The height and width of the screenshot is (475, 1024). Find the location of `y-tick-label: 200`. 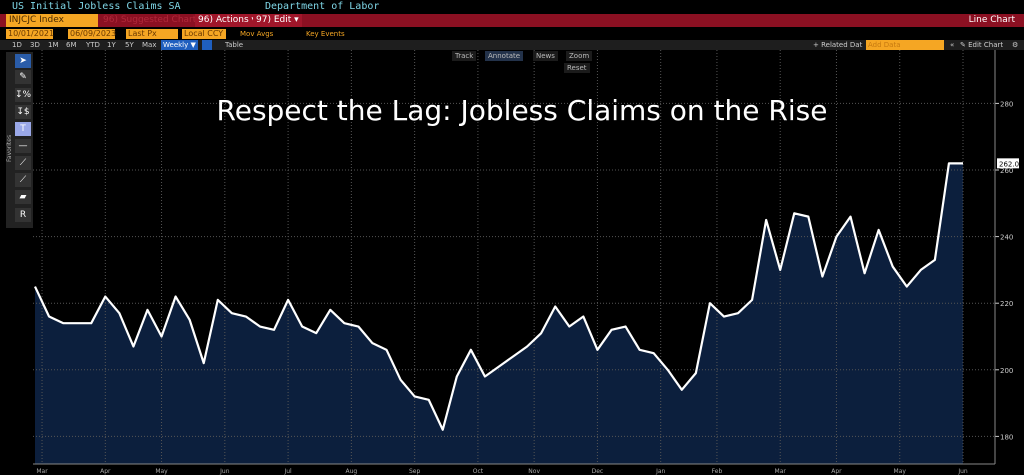

y-tick-label: 200 is located at coordinates (1006, 371).